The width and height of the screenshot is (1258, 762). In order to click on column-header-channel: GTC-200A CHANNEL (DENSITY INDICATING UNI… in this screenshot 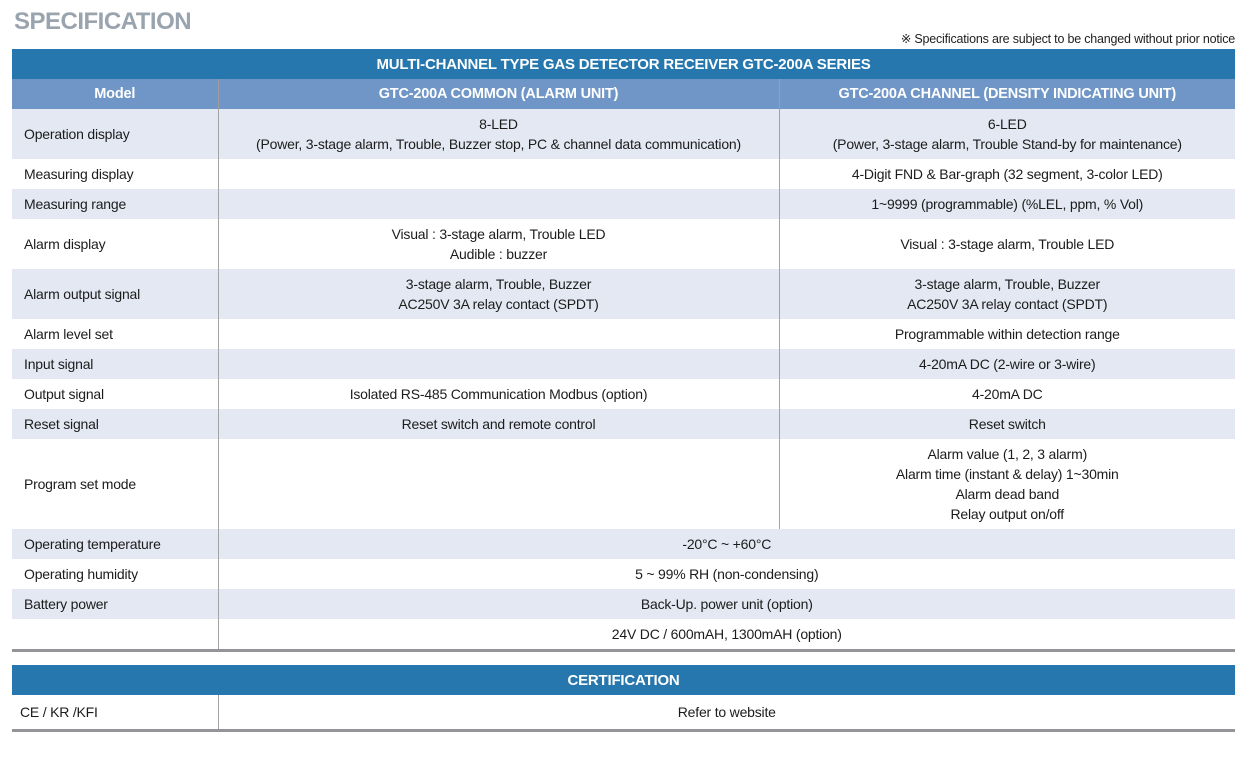, I will do `click(1007, 94)`.